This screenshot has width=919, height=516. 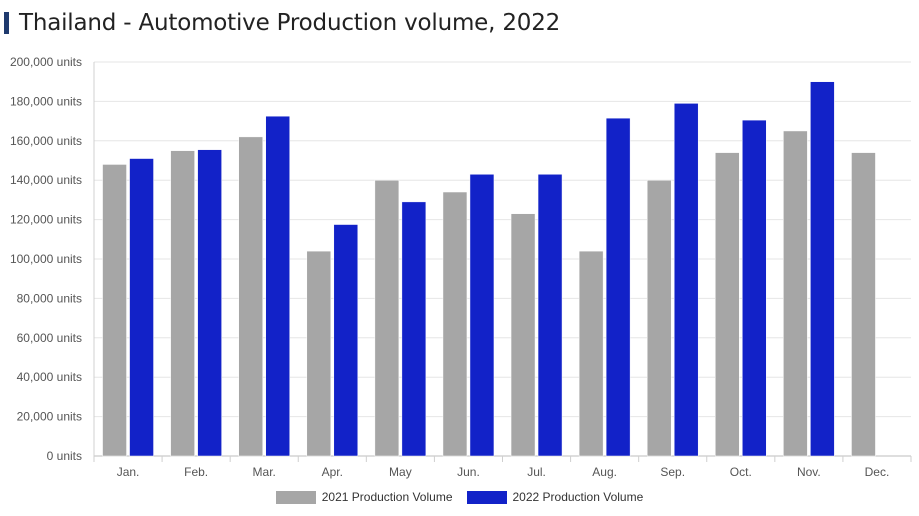 I want to click on y-tick-label: 100,000 units, so click(x=46, y=259).